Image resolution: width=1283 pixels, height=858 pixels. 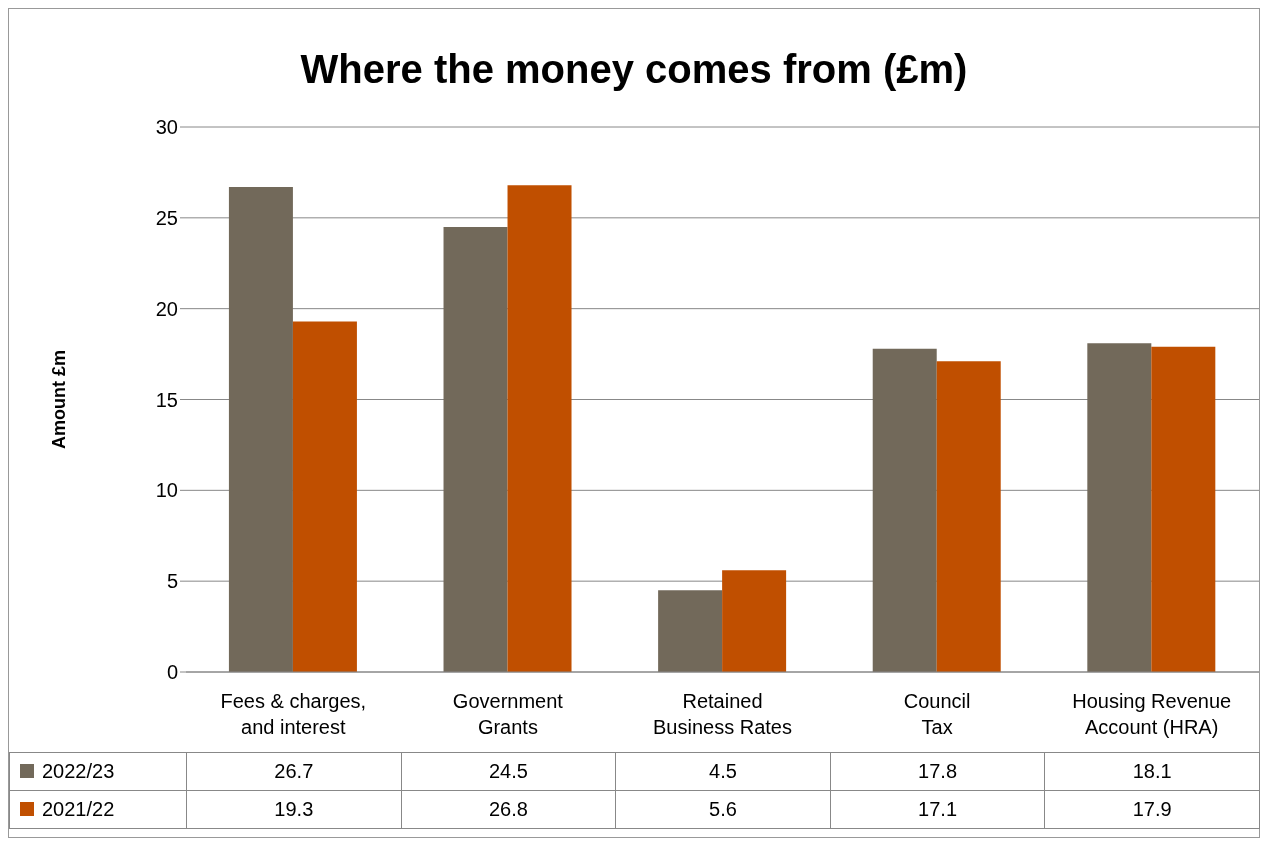 I want to click on y-tick-label: 0, so click(x=172, y=672).